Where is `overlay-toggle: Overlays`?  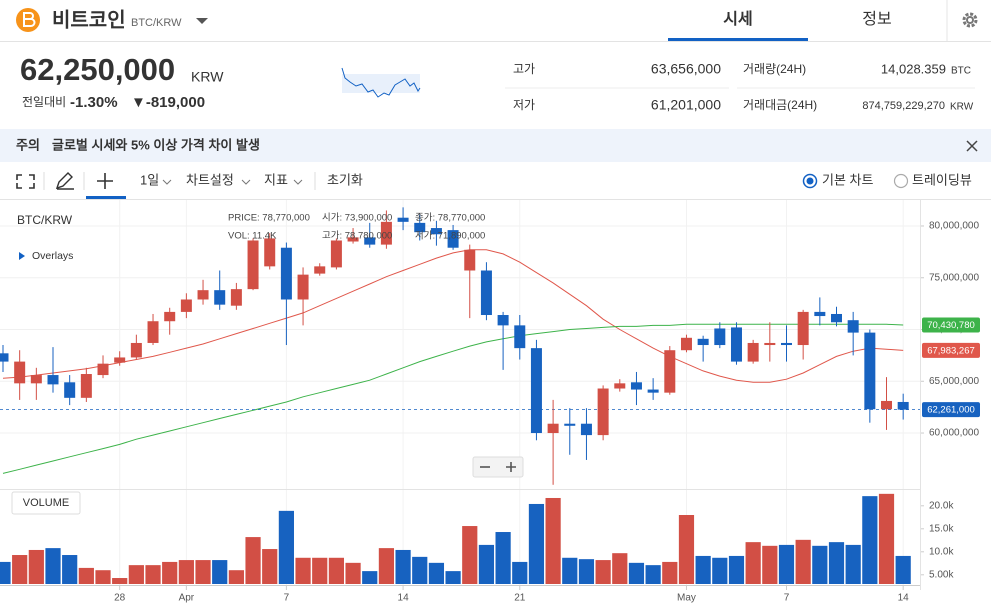 overlay-toggle: Overlays is located at coordinates (52, 256).